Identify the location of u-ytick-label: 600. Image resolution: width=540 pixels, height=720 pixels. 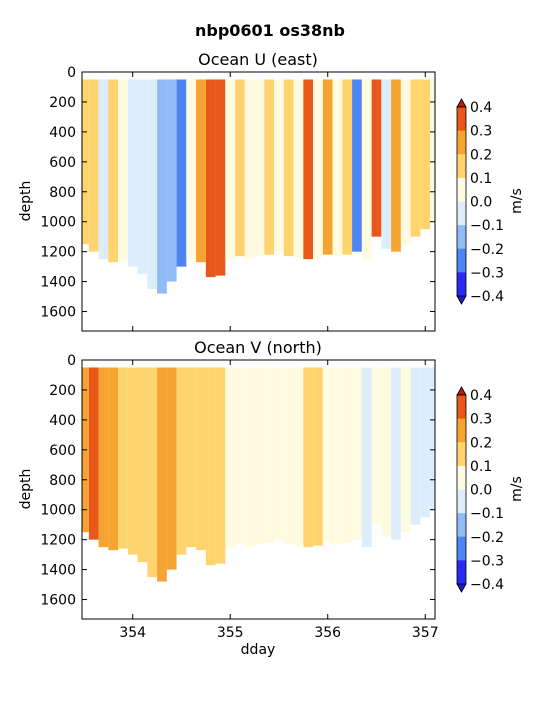
(62, 163).